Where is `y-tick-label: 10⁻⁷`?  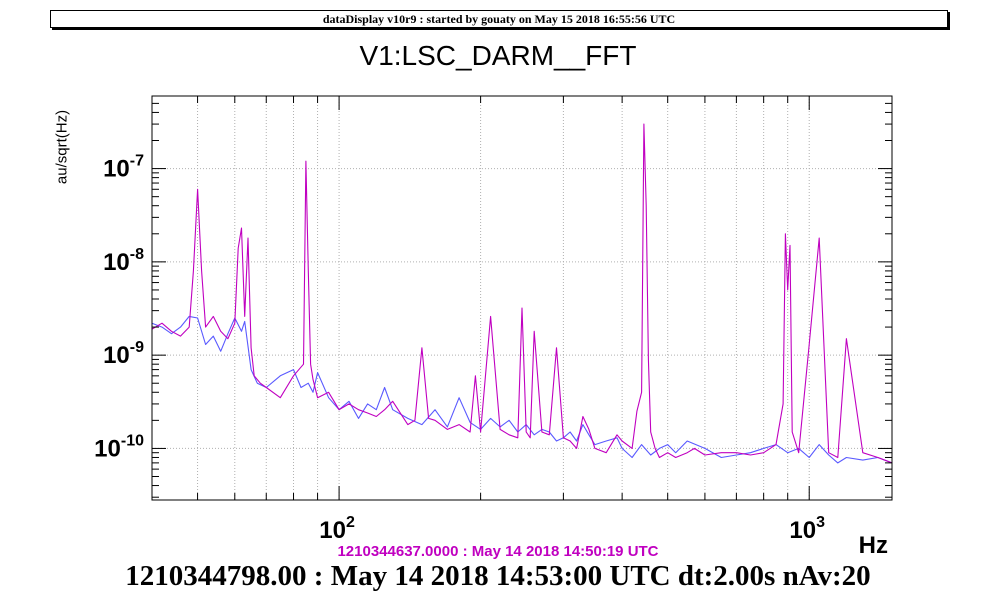 y-tick-label: 10⁻⁷ is located at coordinates (123, 168).